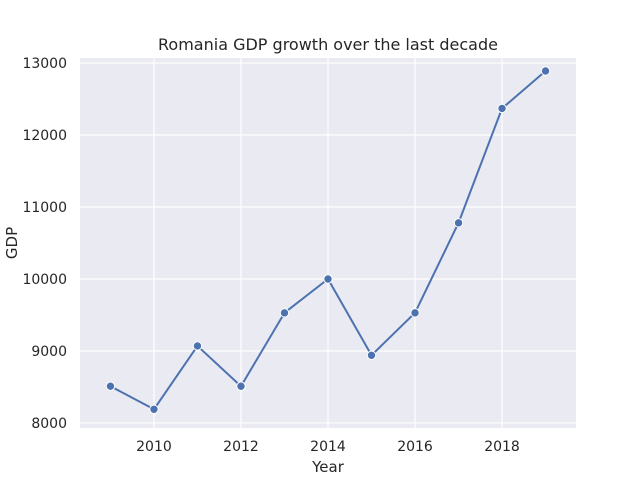 The width and height of the screenshot is (640, 480). What do you see at coordinates (502, 447) in the screenshot?
I see `x-tick-label: 2018` at bounding box center [502, 447].